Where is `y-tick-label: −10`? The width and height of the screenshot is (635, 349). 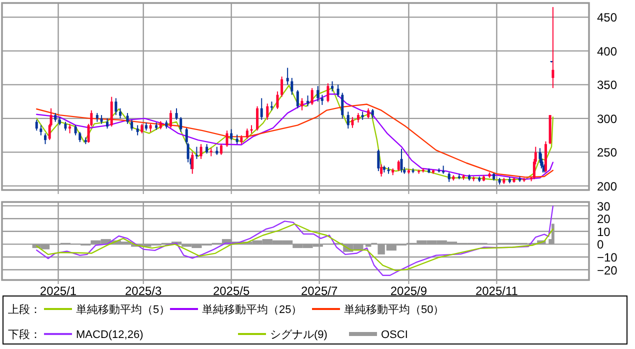 y-tick-label: −10 is located at coordinates (607, 257).